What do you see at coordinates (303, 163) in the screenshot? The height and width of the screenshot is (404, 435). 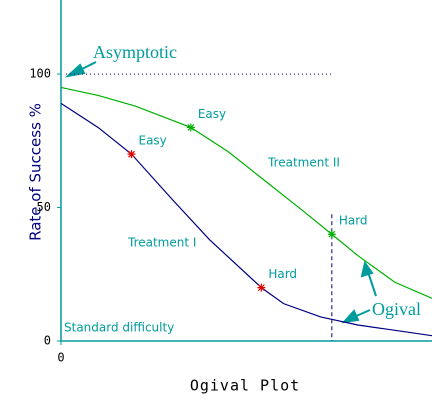 I see `series-label: Treatment II` at bounding box center [303, 163].